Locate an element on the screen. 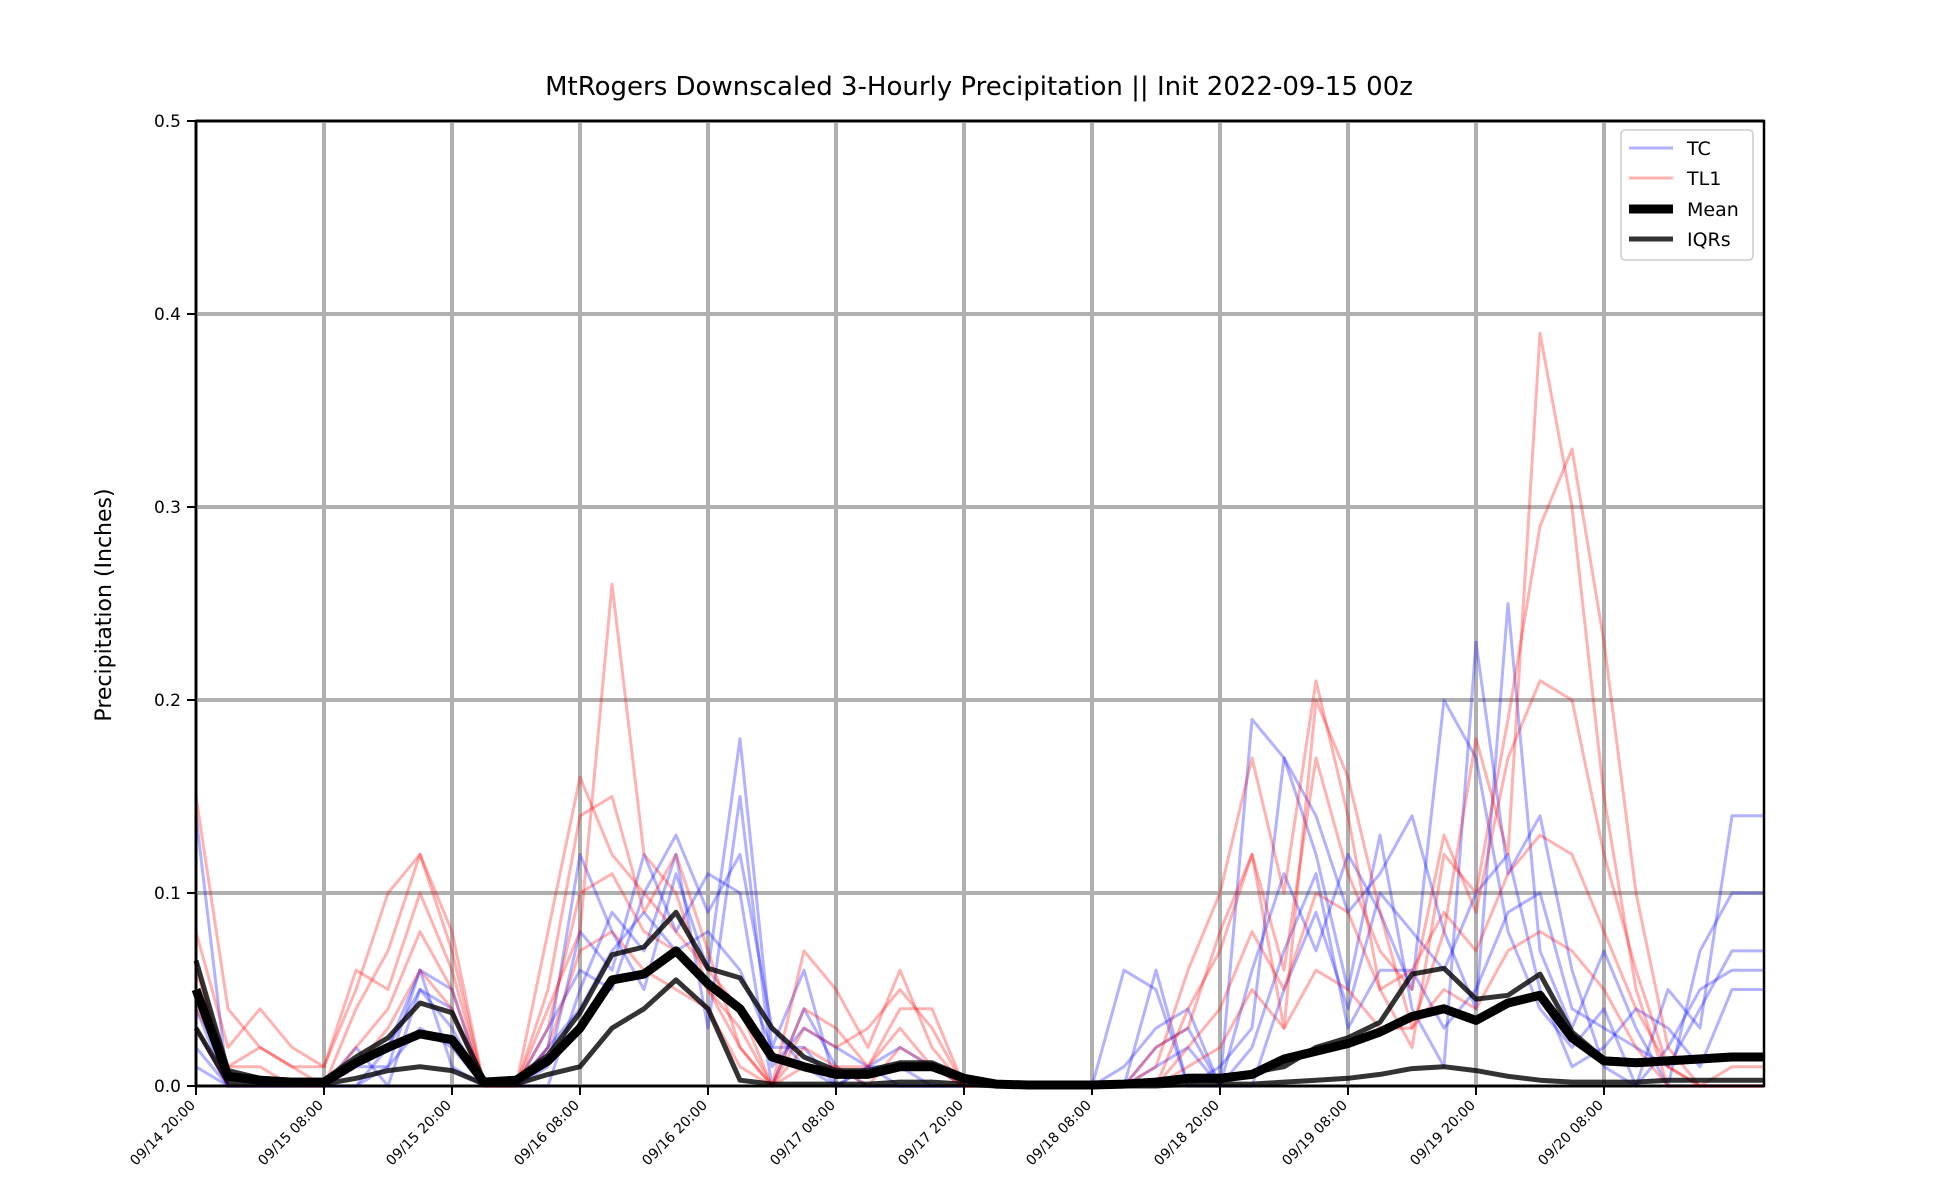 Image resolution: width=1950 pixels, height=1204 pixels. legend: TC TL1 Mean IQRs is located at coordinates (1687, 195).